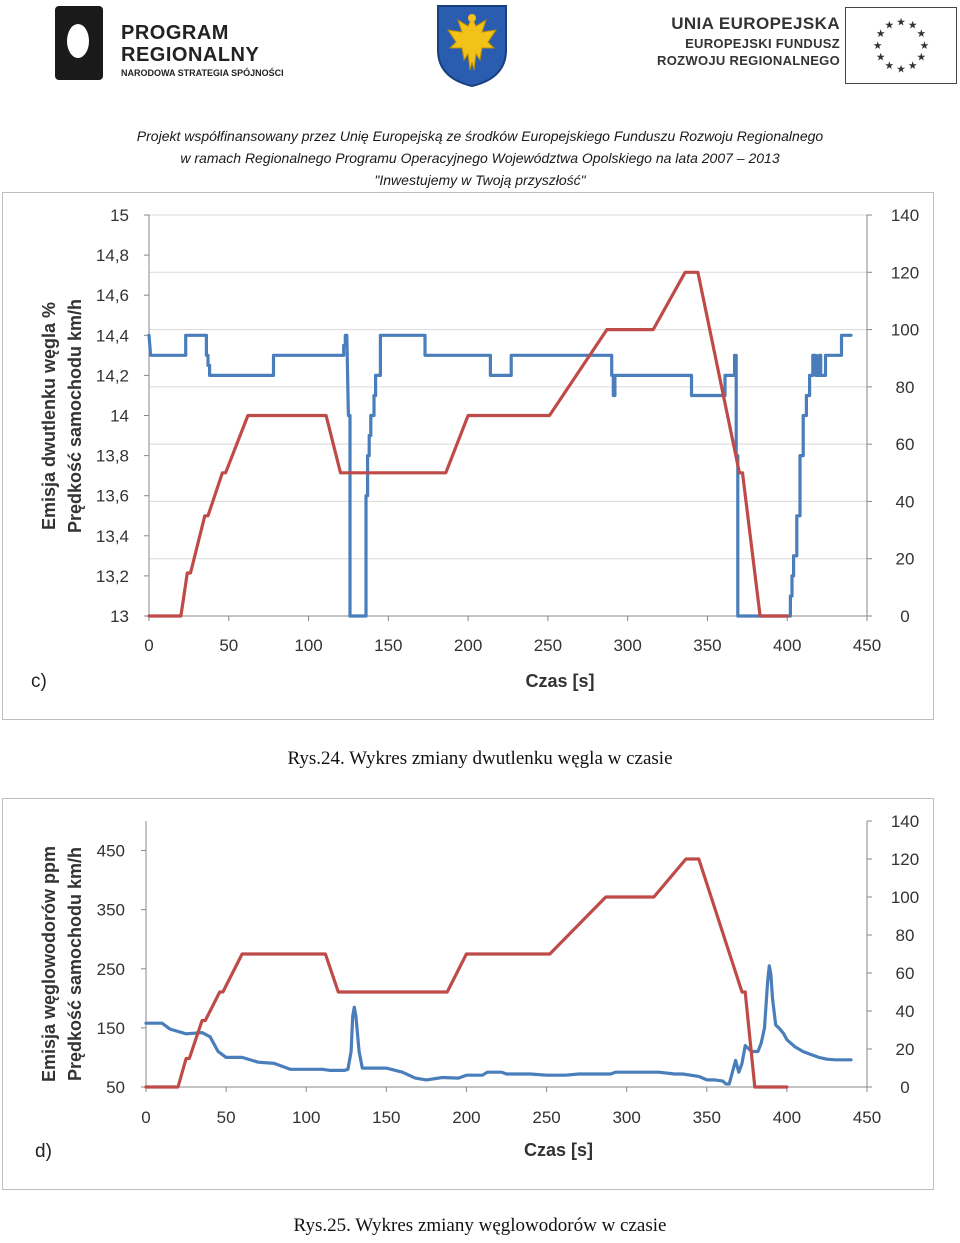 Image resolution: width=960 pixels, height=1243 pixels. What do you see at coordinates (112, 375) in the screenshot?
I see `y-left-tick-label: 14,2` at bounding box center [112, 375].